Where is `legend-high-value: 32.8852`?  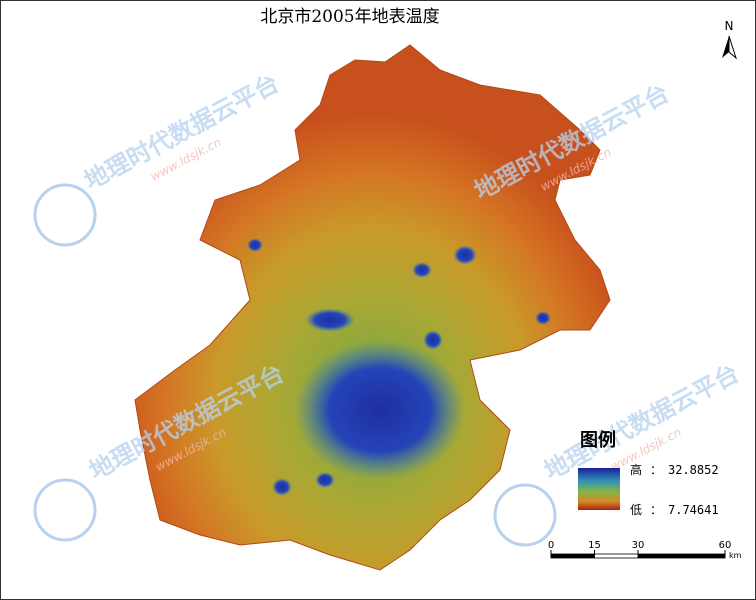 legend-high-value: 32.8852 is located at coordinates (693, 470).